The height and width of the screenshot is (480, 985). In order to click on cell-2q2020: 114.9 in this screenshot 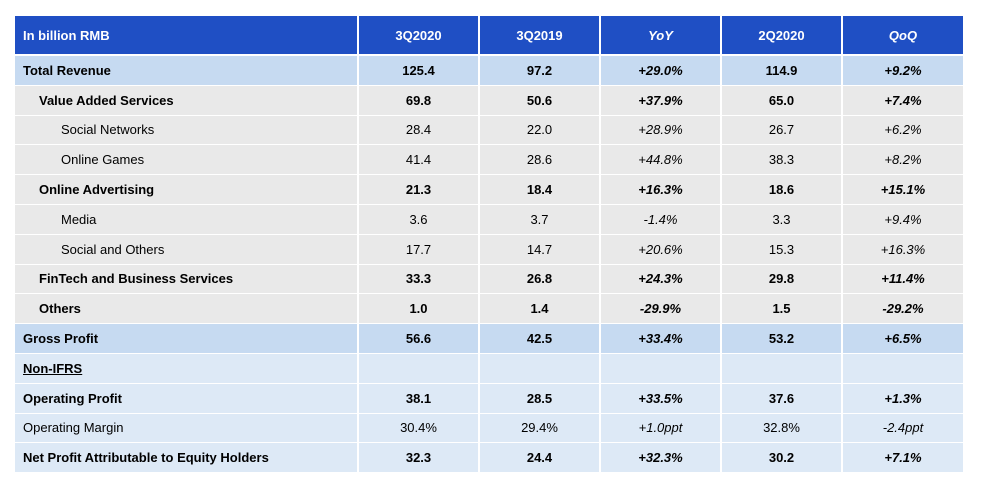, I will do `click(782, 70)`.